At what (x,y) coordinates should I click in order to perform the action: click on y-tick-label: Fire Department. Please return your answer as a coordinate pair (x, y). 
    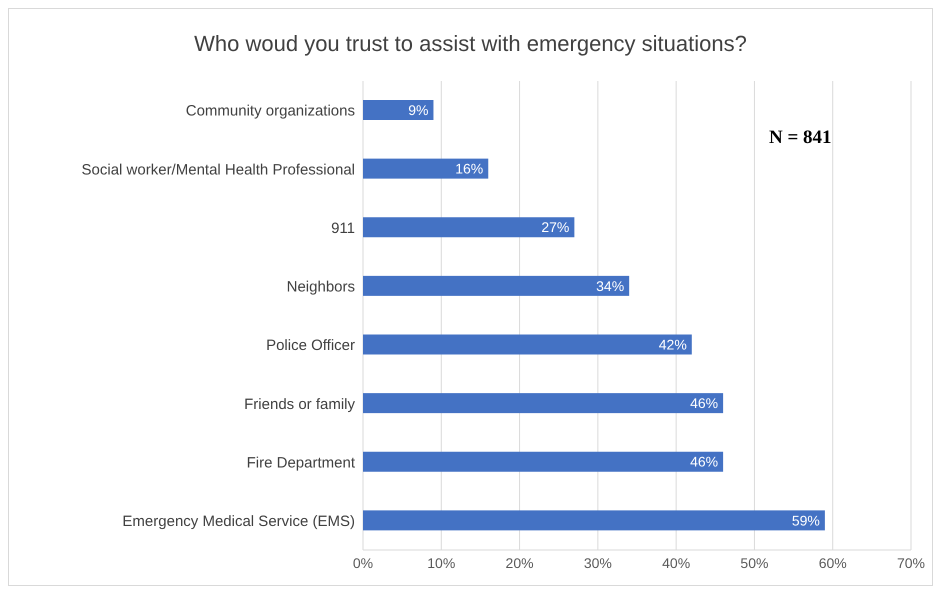
    Looking at the image, I should click on (301, 463).